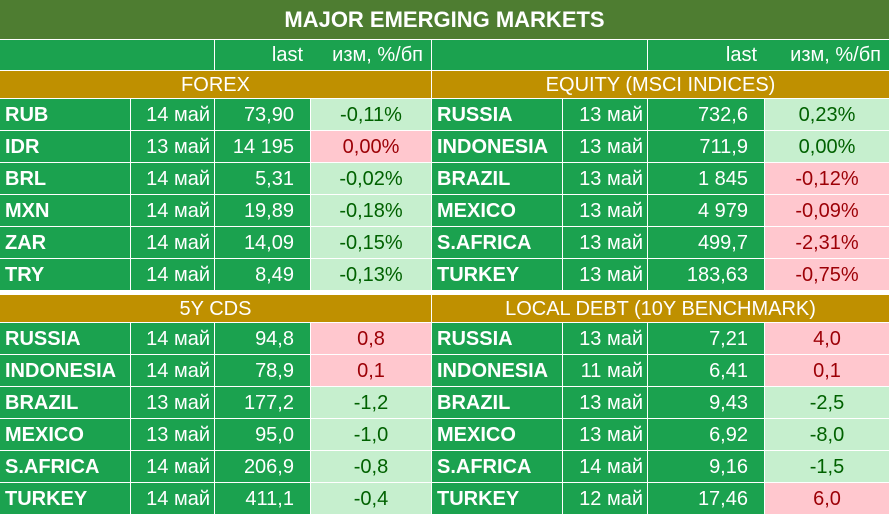 This screenshot has height=518, width=889. I want to click on row-date: 12 май, so click(605, 498).